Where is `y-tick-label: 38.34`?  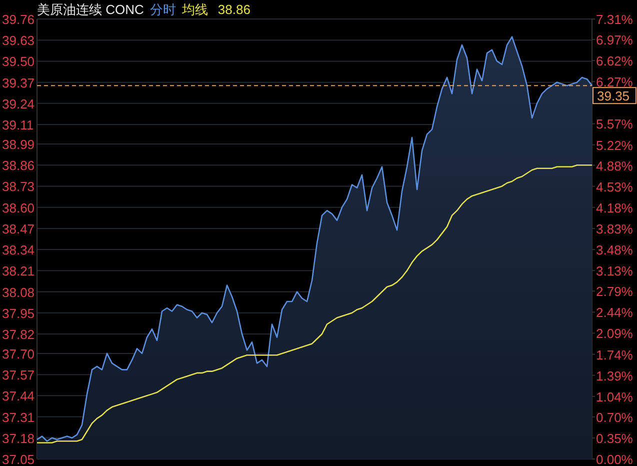
y-tick-label: 38.34 is located at coordinates (18, 250).